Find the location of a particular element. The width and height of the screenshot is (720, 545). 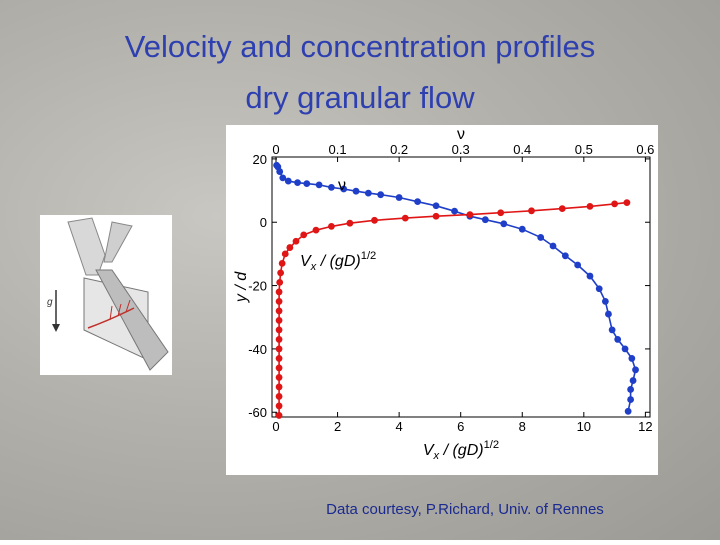

x2-tick-label: 0.1 is located at coordinates (338, 149).